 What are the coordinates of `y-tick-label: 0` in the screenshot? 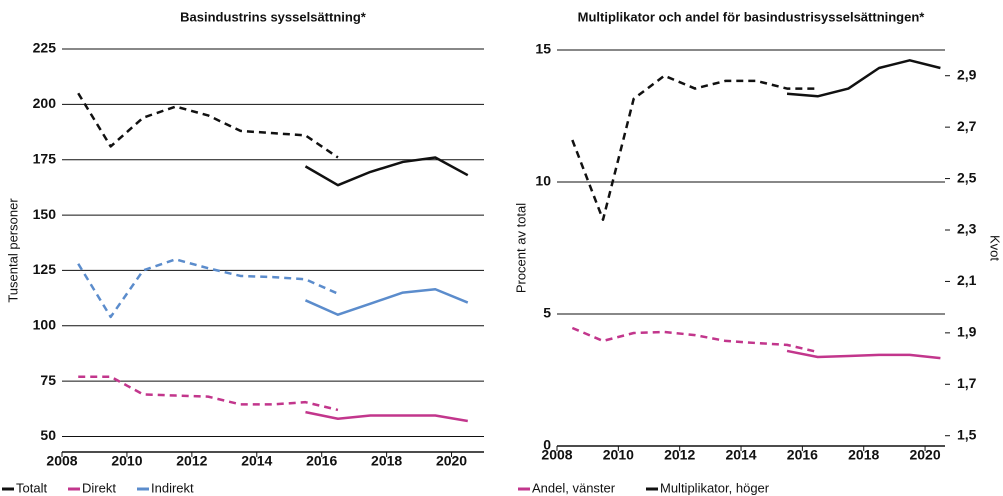 It's located at (547, 445).